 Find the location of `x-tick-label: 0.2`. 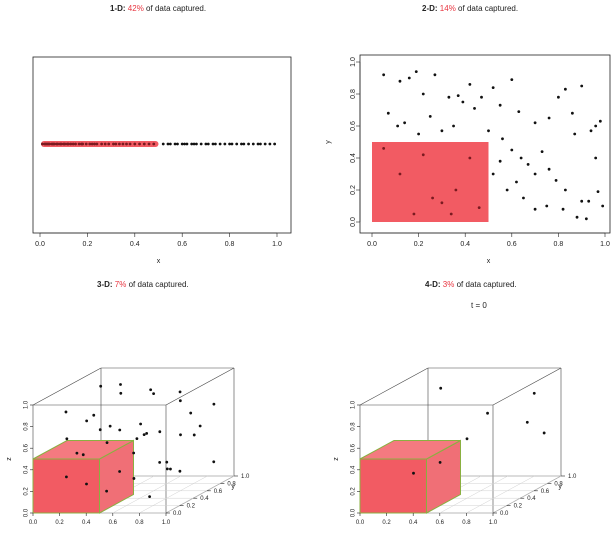

x-tick-label: 0.2 is located at coordinates (88, 244).